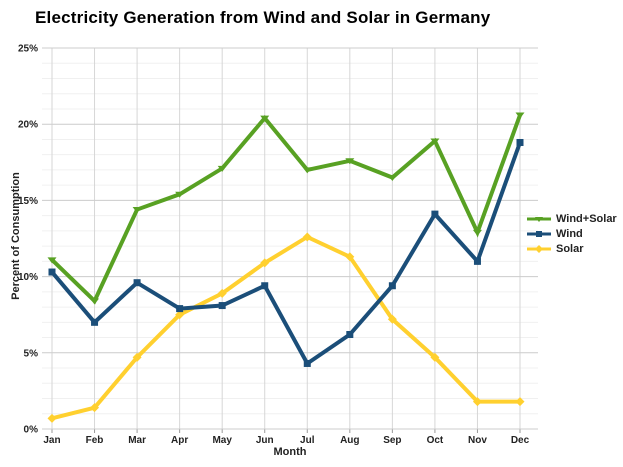 The height and width of the screenshot is (467, 623). I want to click on x-tick-label: Jan, so click(51, 440).